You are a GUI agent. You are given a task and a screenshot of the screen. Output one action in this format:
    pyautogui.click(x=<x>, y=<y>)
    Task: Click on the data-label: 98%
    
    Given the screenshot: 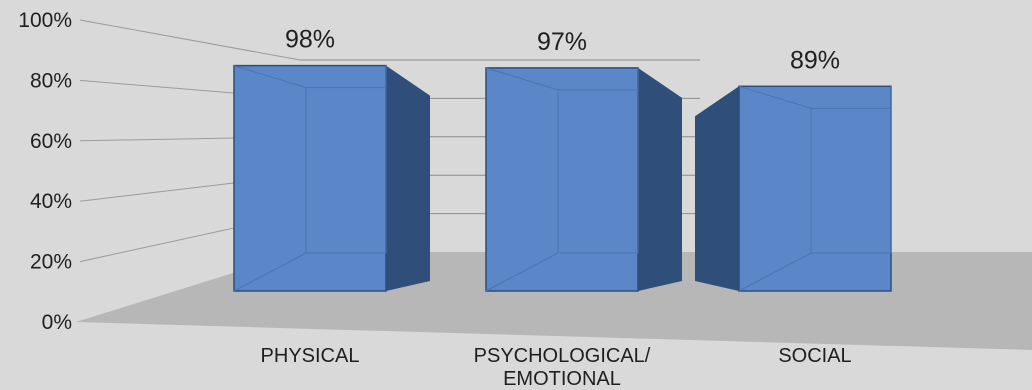 What is the action you would take?
    pyautogui.click(x=310, y=40)
    